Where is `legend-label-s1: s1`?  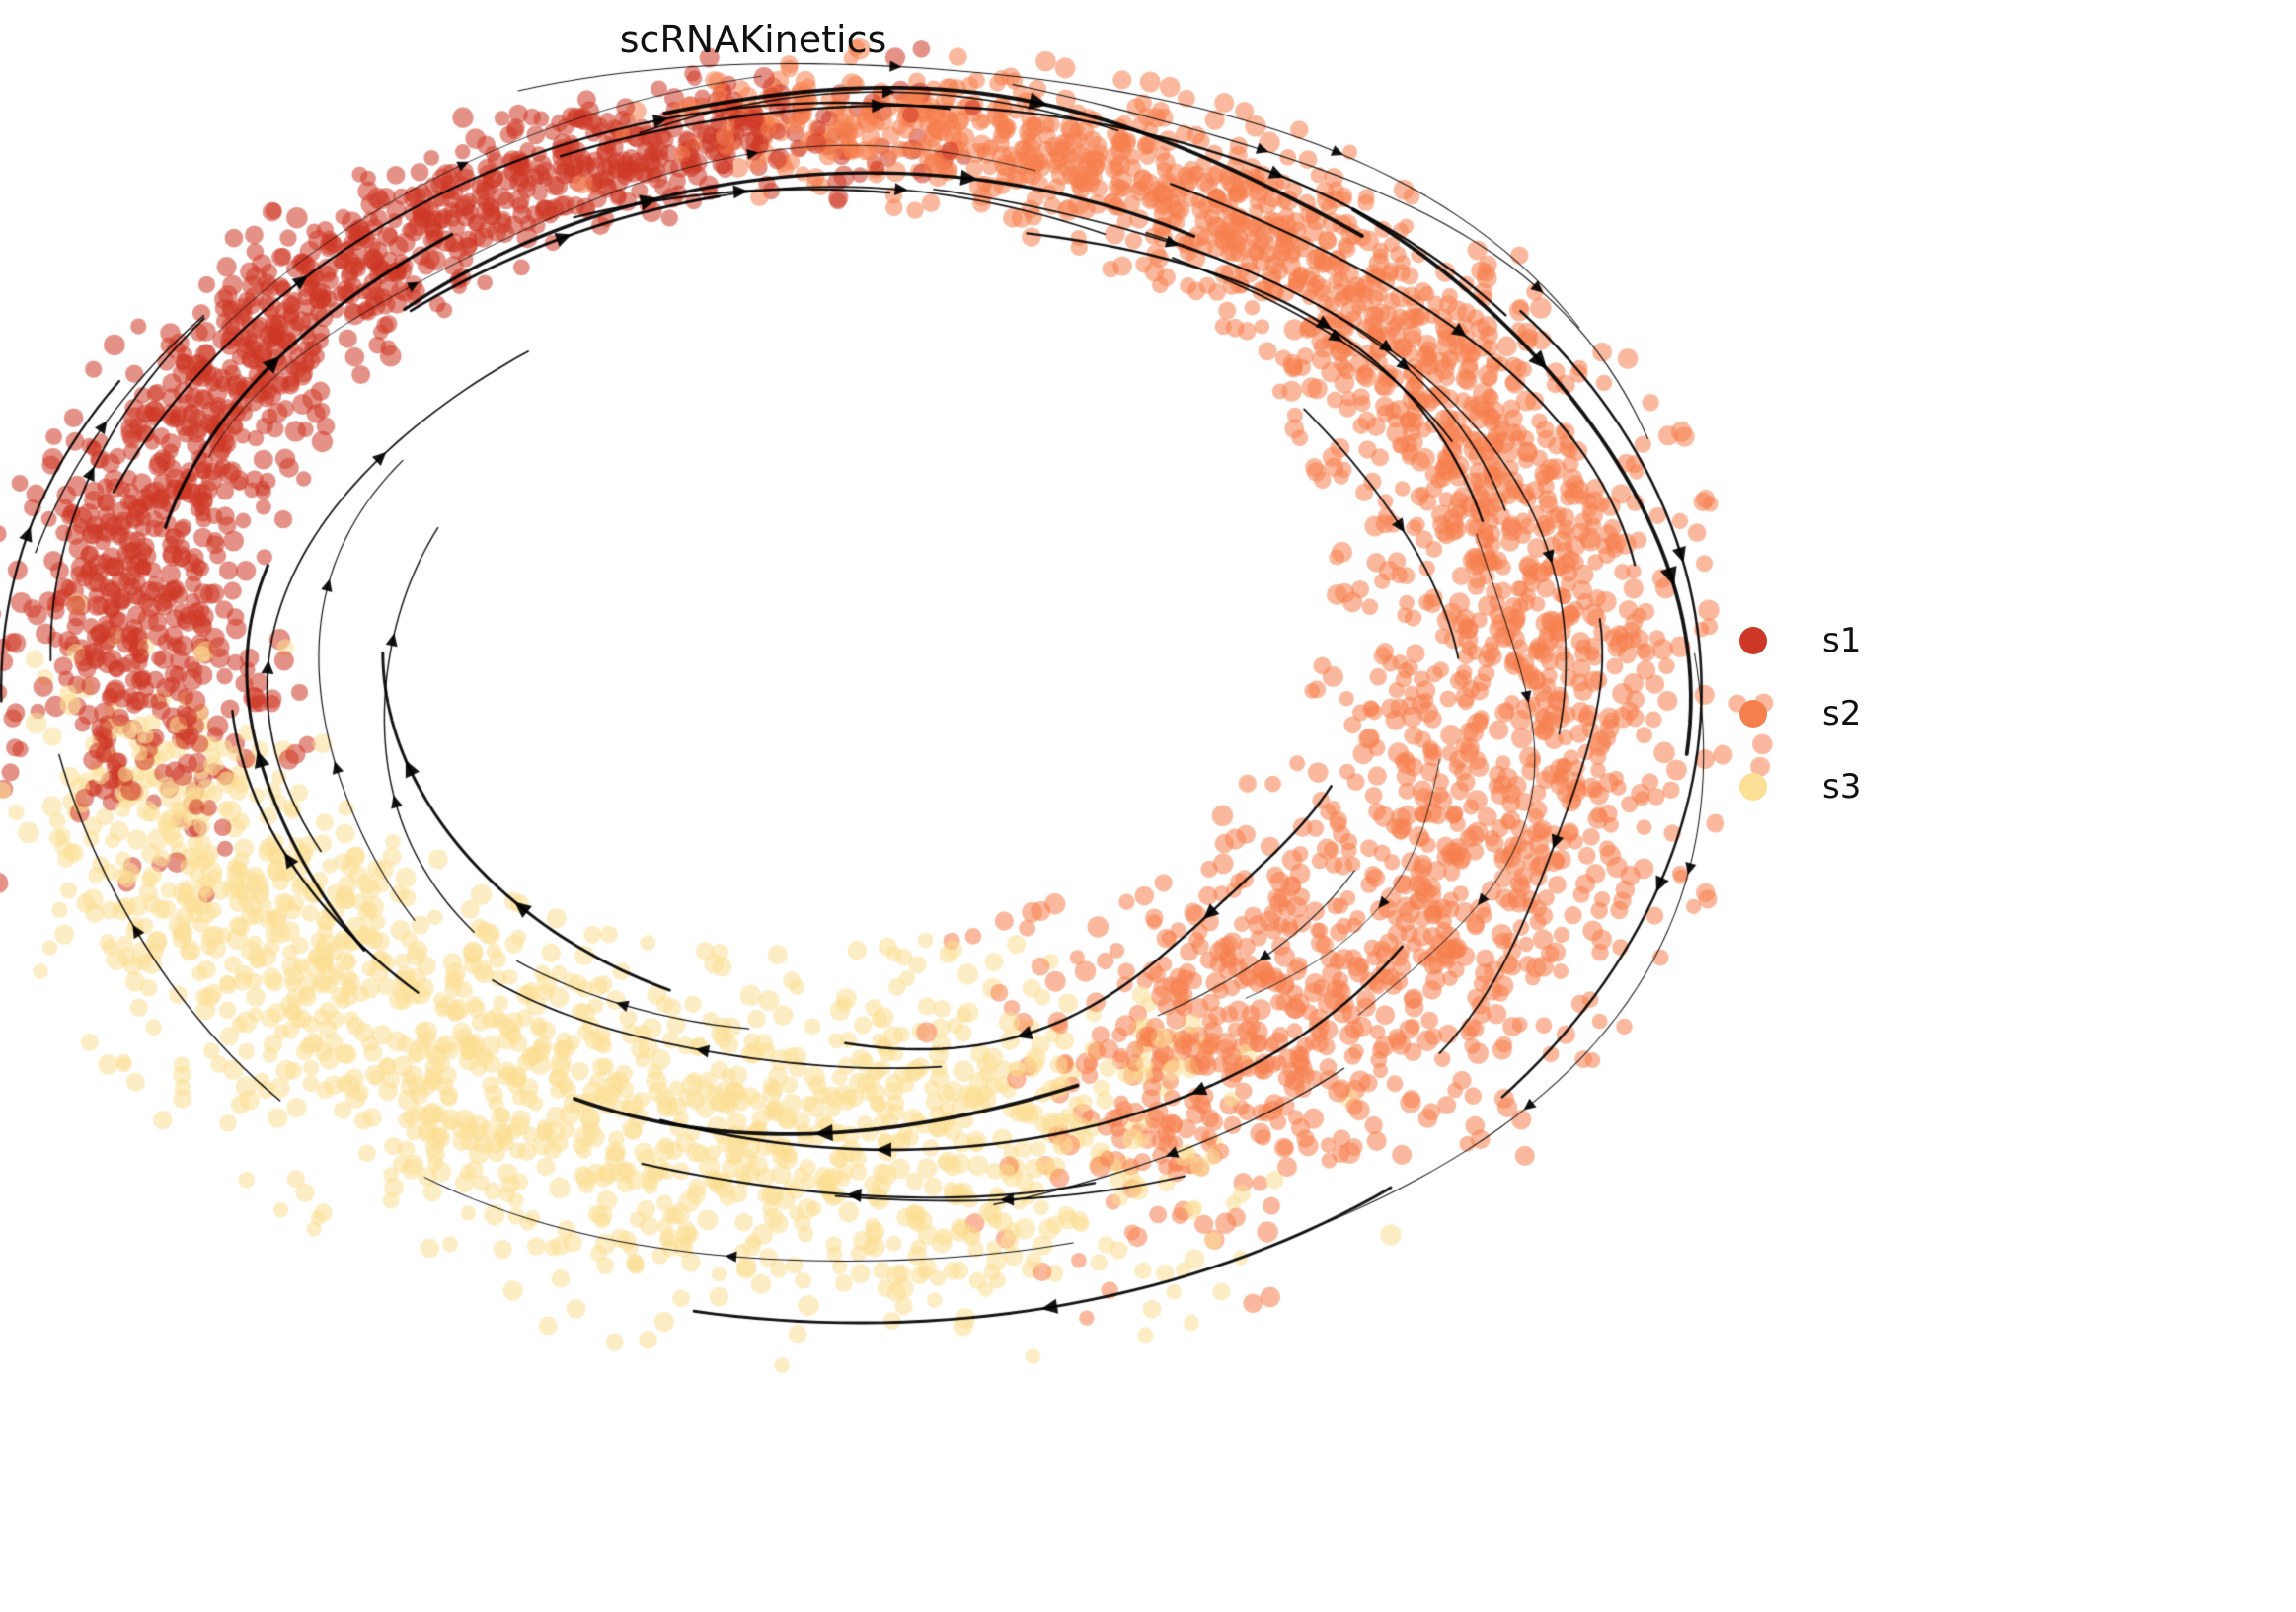
legend-label-s1: s1 is located at coordinates (1842, 641).